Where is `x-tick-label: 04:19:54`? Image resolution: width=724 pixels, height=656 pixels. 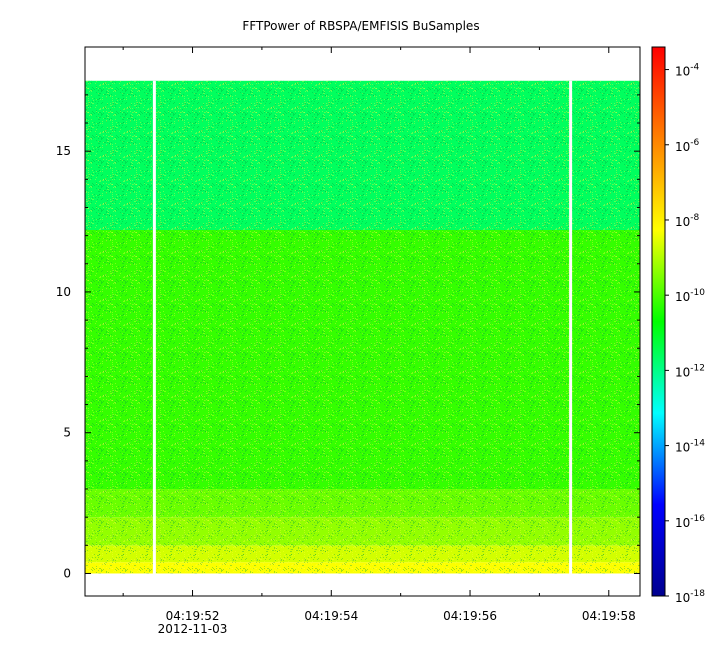
x-tick-label: 04:19:54 is located at coordinates (331, 616).